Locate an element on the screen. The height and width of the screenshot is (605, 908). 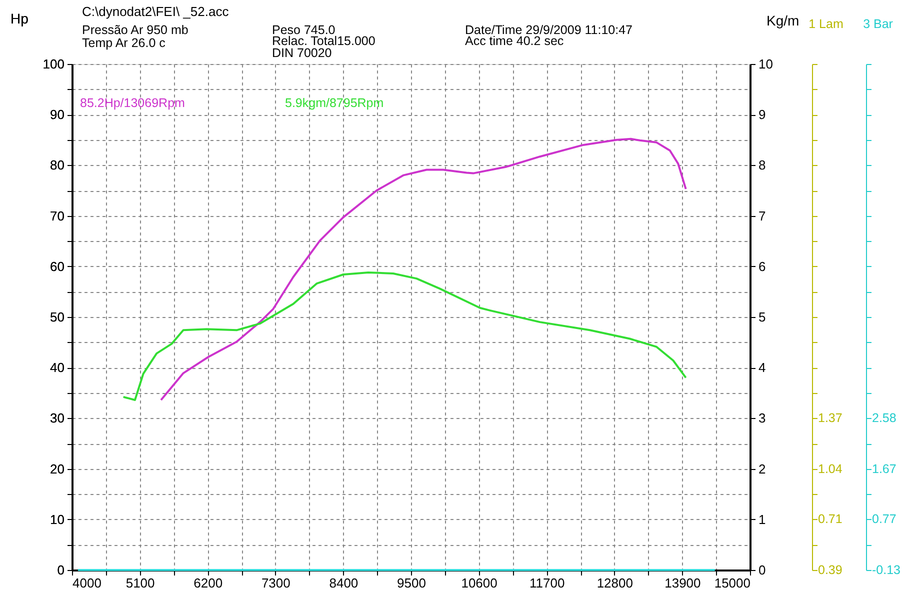
y-axis-title: Hp is located at coordinates (19, 18).